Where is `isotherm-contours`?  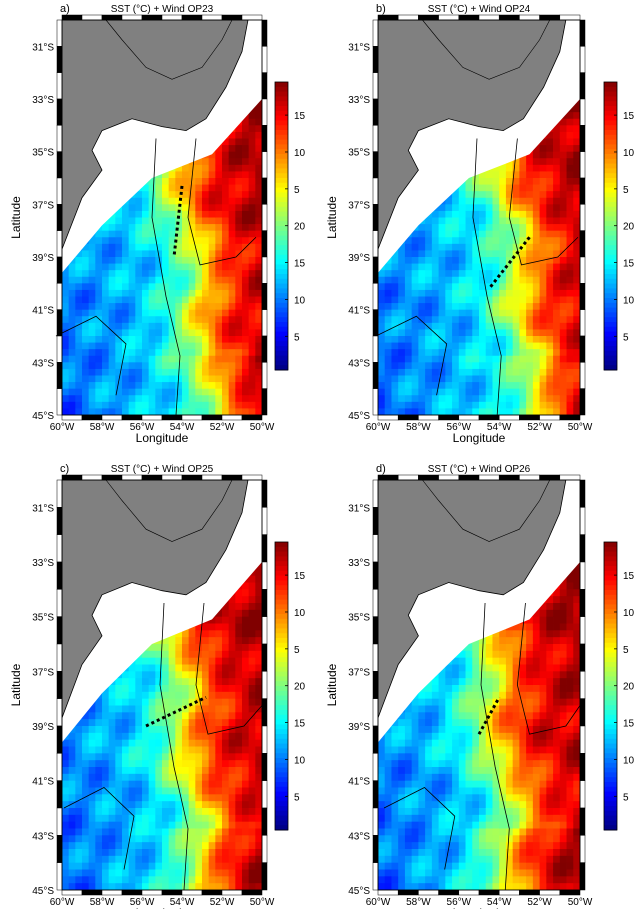 isotherm-contours is located at coordinates (477, 277).